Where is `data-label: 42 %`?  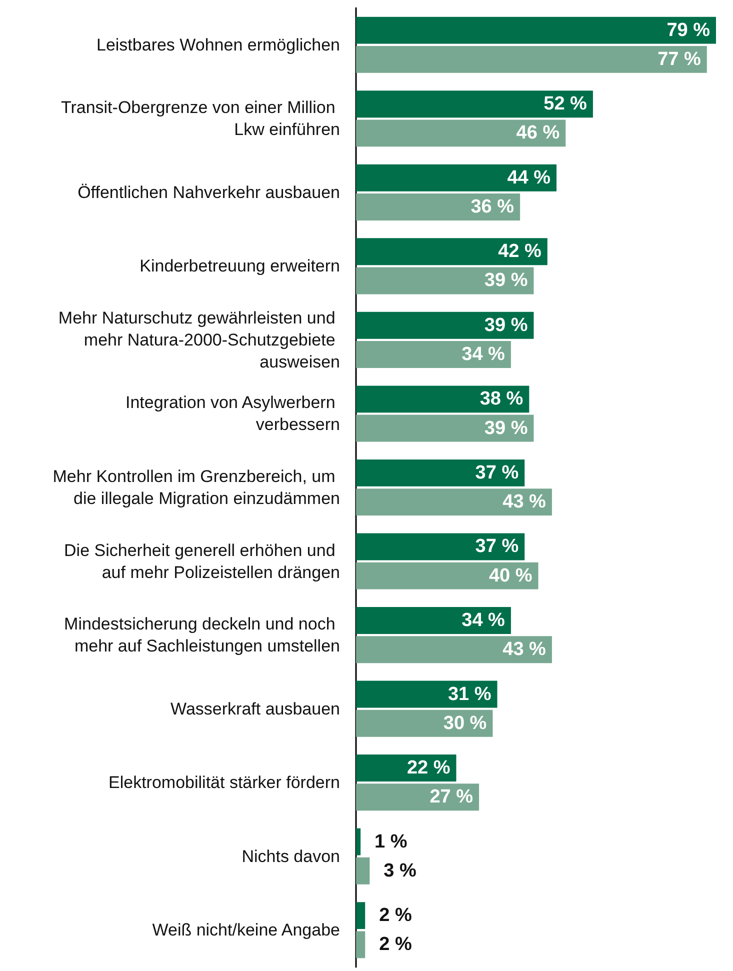
data-label: 42 % is located at coordinates (520, 251).